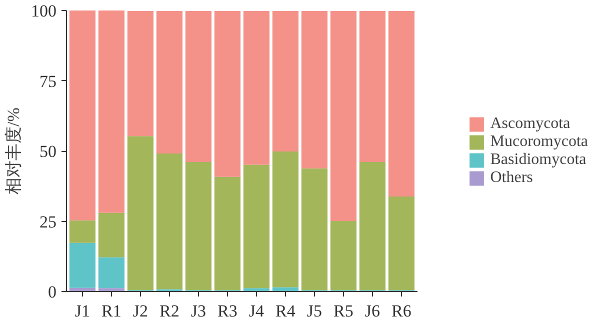 This screenshot has height=323, width=593. What do you see at coordinates (198, 311) in the screenshot?
I see `x-tick-label: J3` at bounding box center [198, 311].